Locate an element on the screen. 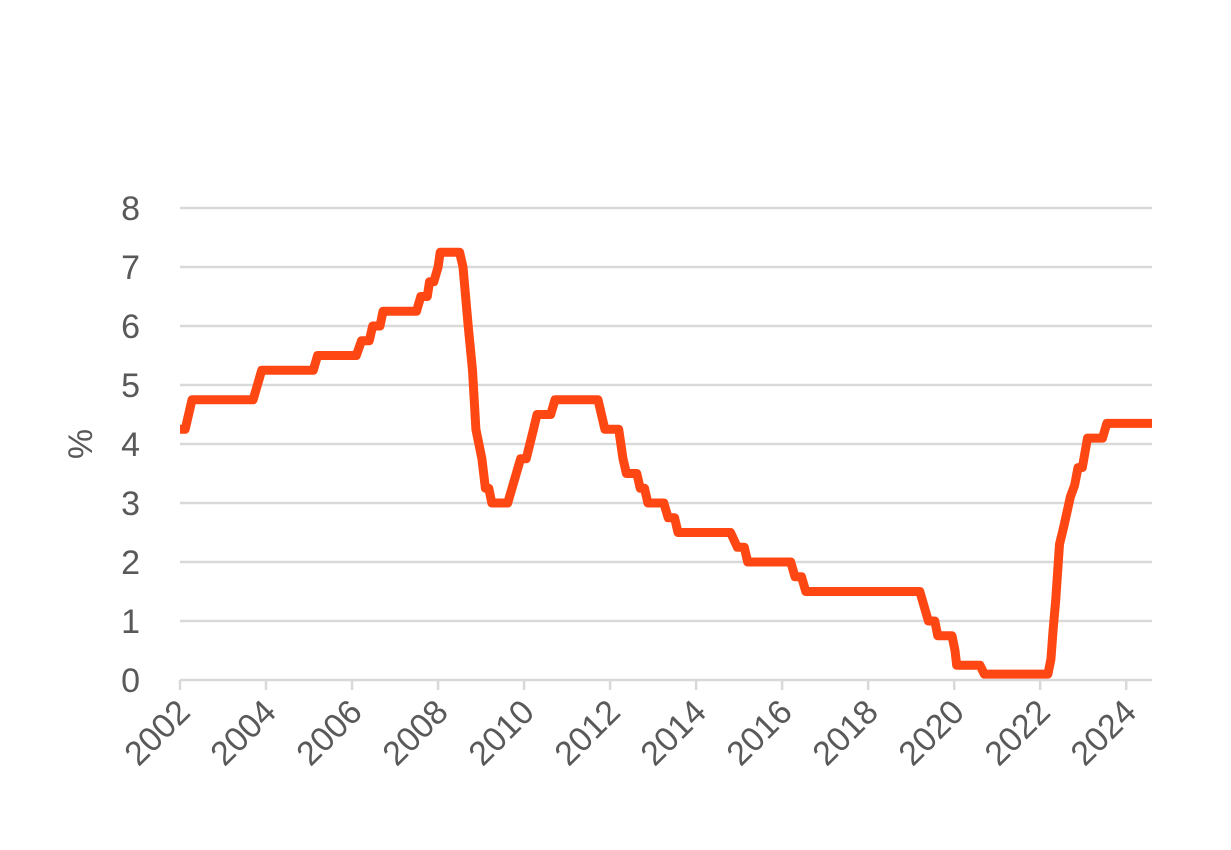 This screenshot has height=850, width=1231. x-tick-label: 2010 is located at coordinates (501, 733).